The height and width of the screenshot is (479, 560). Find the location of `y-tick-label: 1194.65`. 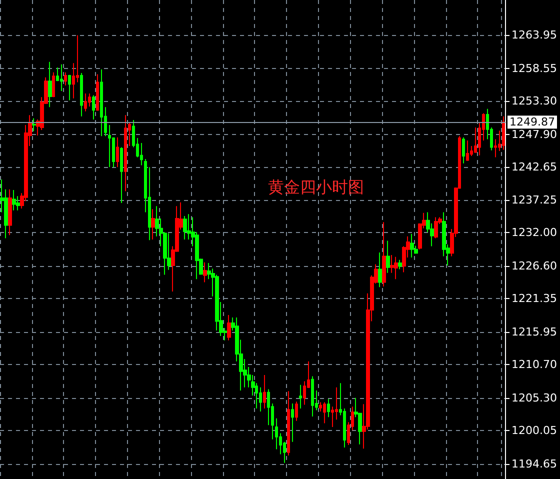

y-tick-label: 1194.65 is located at coordinates (535, 463).